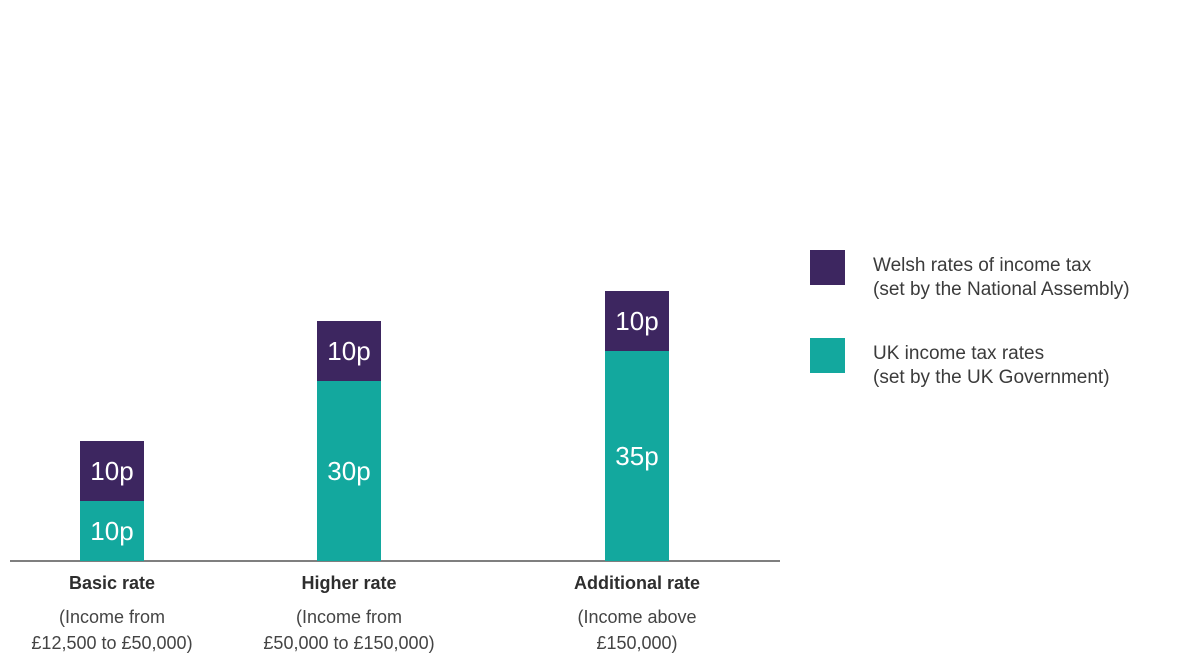 The width and height of the screenshot is (1203, 656). Describe the element at coordinates (982, 265) in the screenshot. I see `legend-welsh-line1: Welsh rates of income tax` at that location.